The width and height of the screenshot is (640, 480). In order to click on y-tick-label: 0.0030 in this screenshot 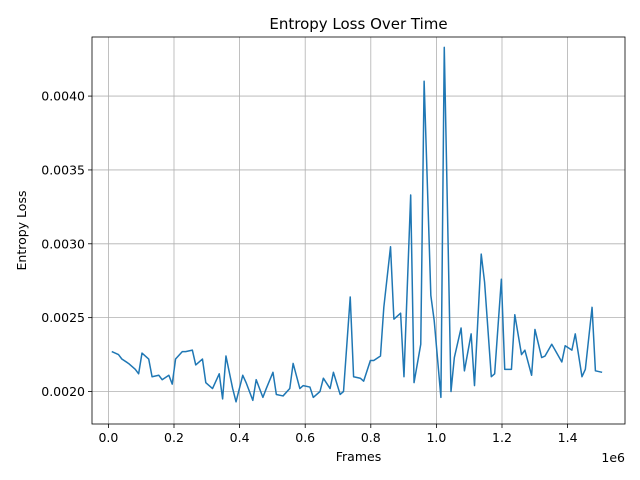, I will do `click(63, 243)`.